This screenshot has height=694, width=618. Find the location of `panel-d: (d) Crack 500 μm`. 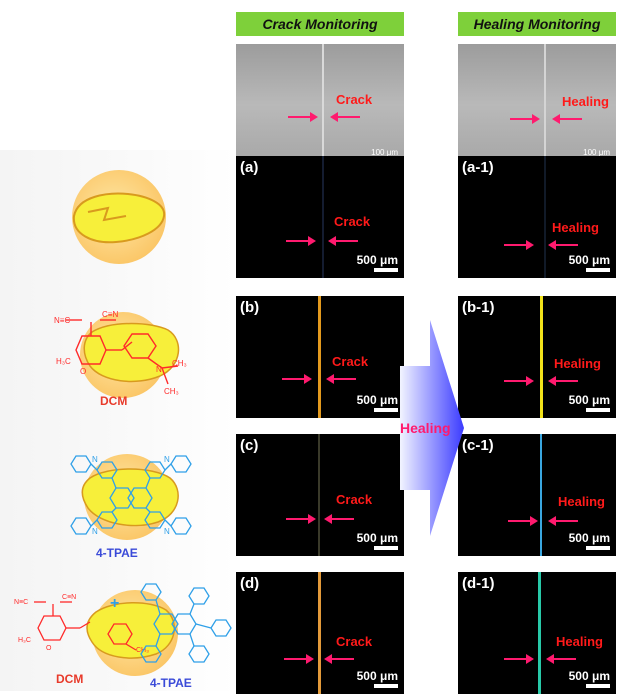

panel-d: (d) Crack 500 μm is located at coordinates (320, 633).